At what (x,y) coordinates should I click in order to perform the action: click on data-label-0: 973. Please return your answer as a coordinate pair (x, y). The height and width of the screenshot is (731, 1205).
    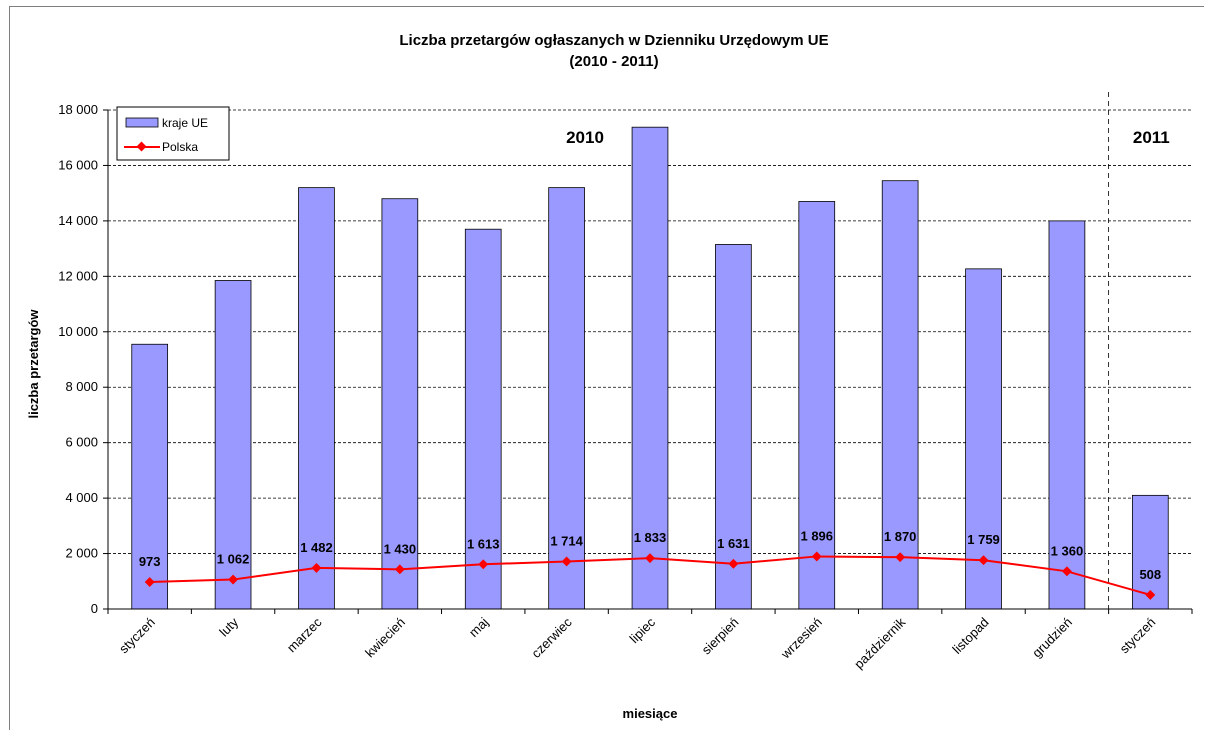
    Looking at the image, I should click on (150, 561).